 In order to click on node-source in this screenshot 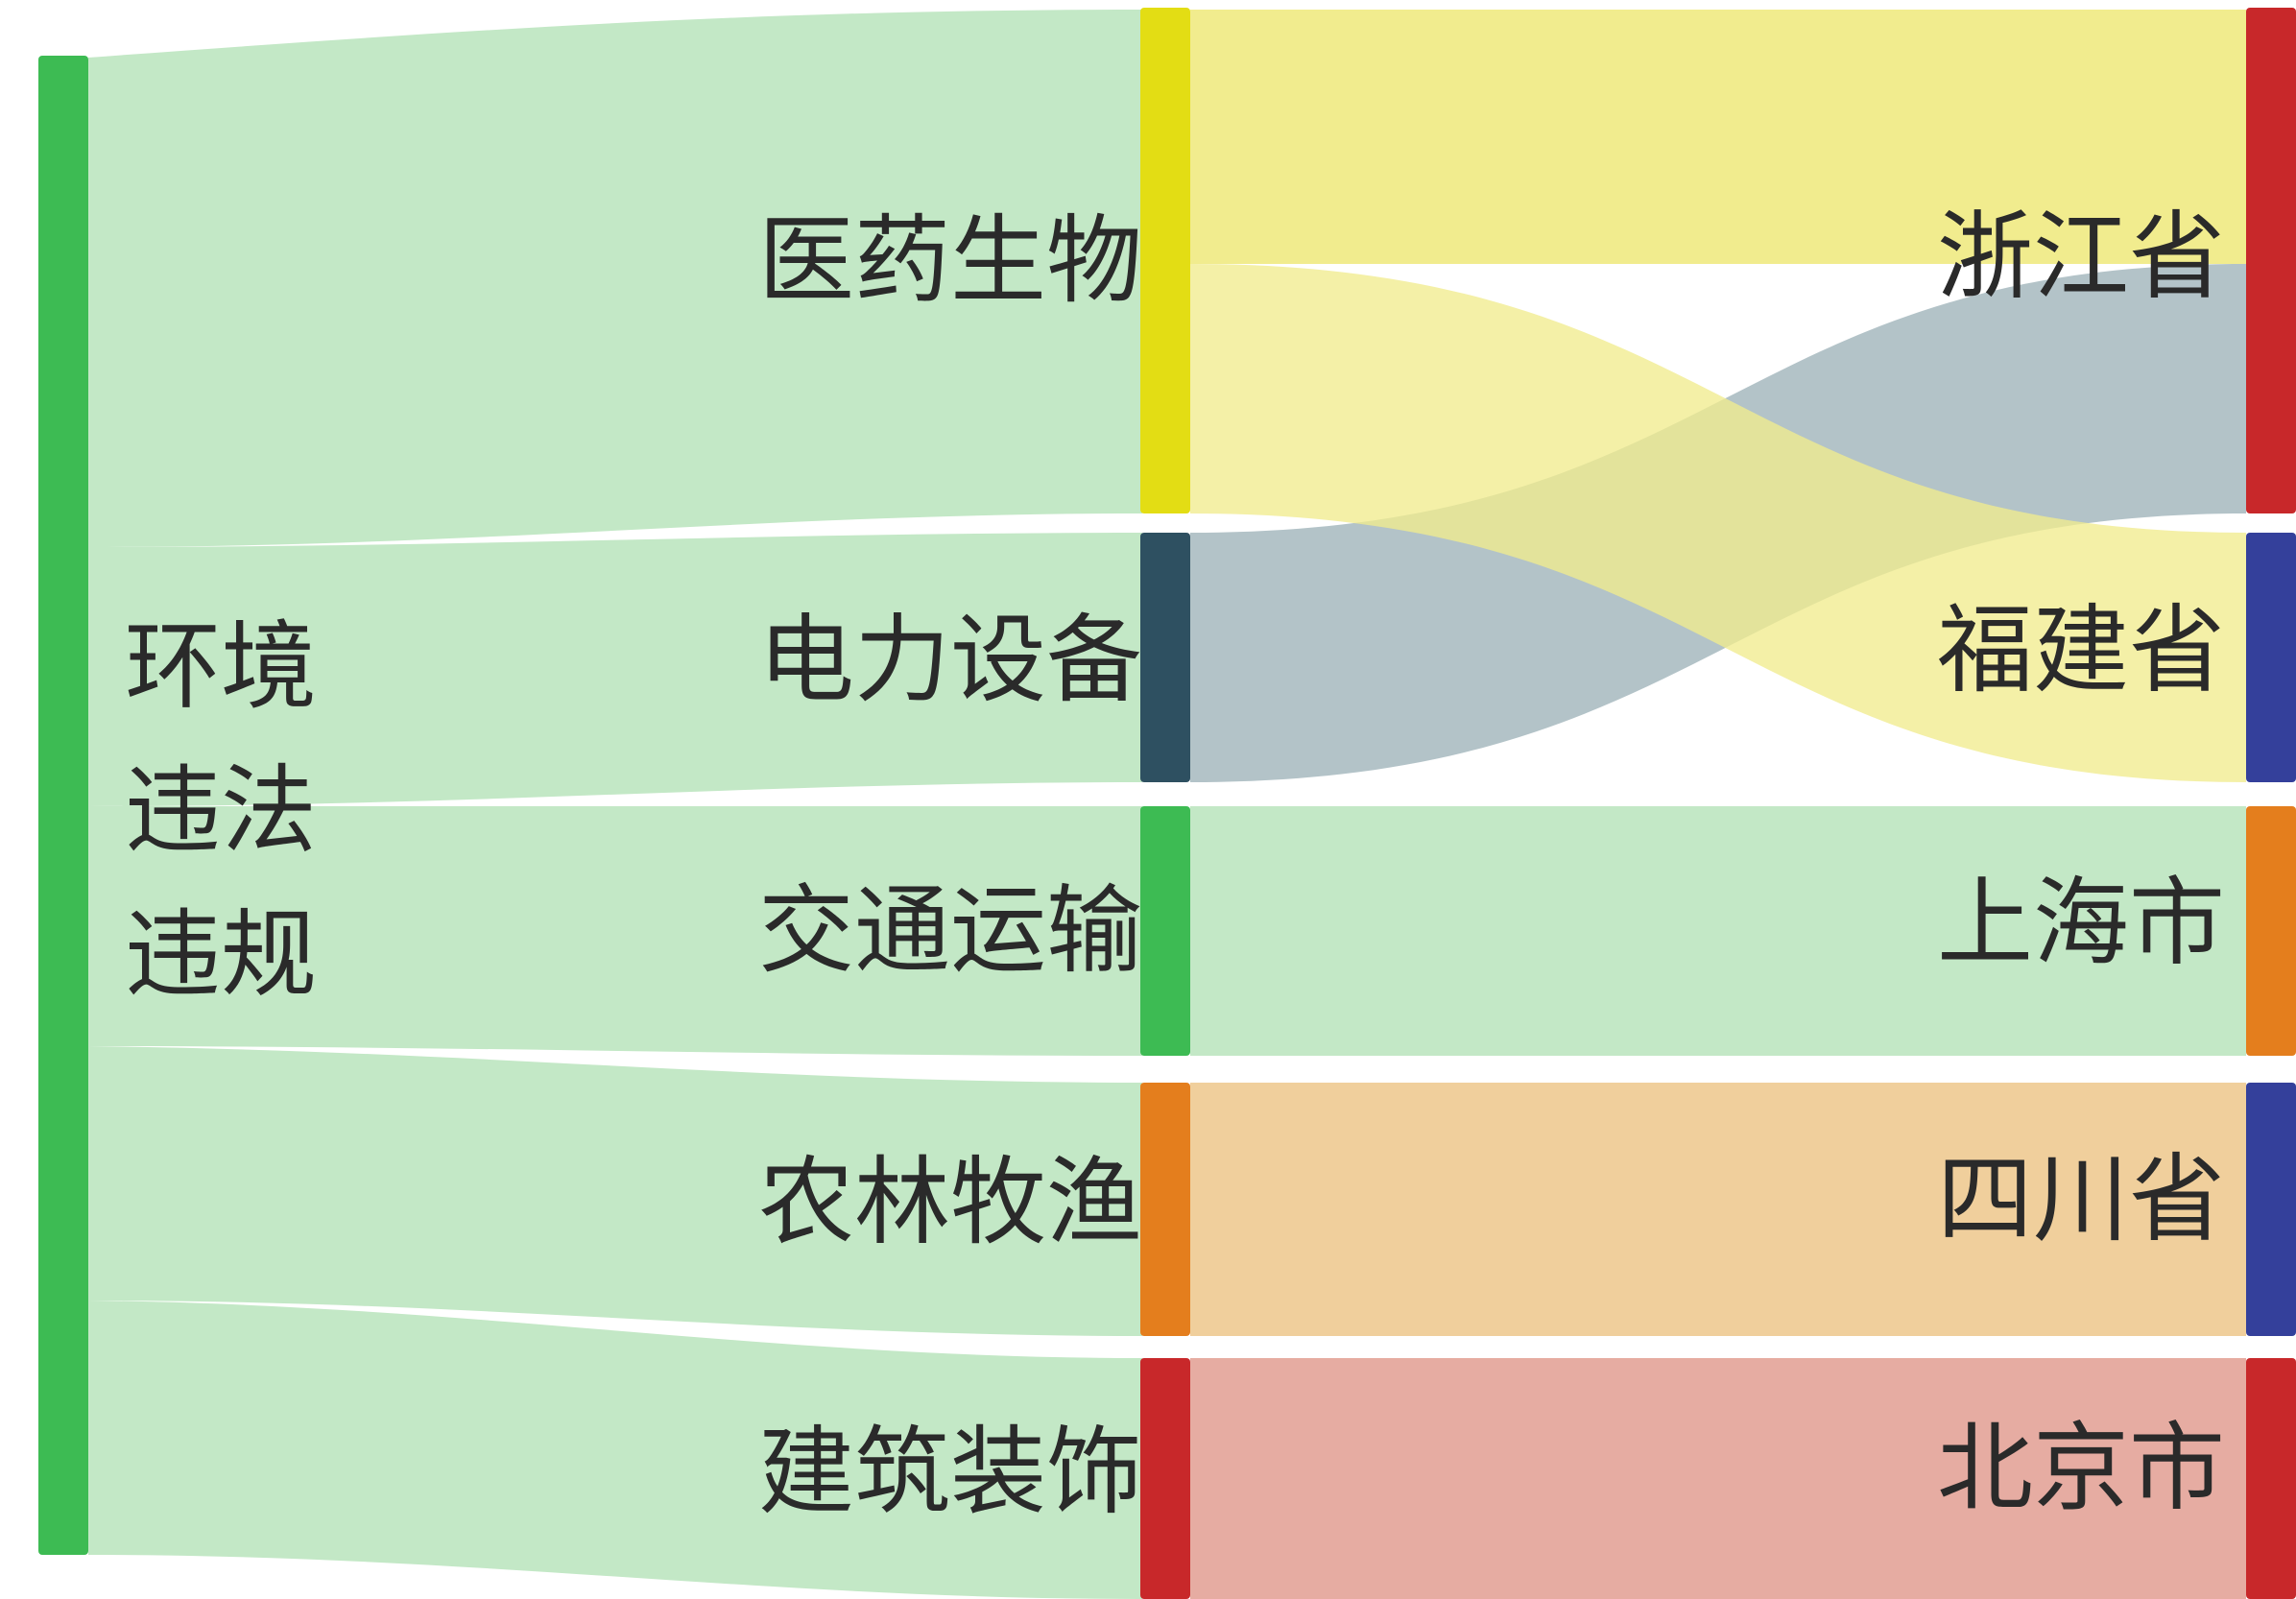, I will do `click(63, 805)`.